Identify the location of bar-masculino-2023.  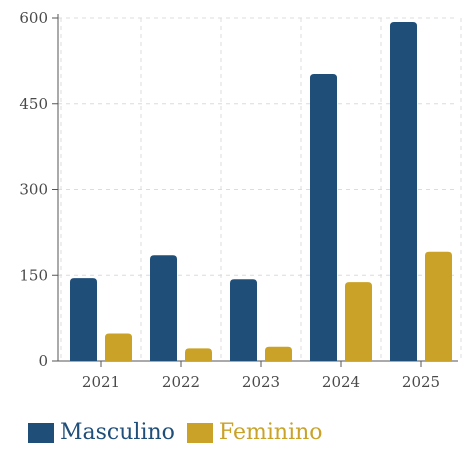
(243, 320).